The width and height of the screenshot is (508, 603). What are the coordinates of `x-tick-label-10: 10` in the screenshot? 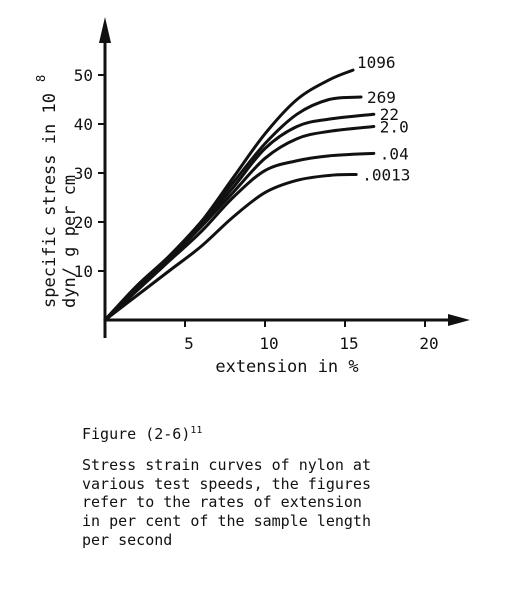 It's located at (268, 343).